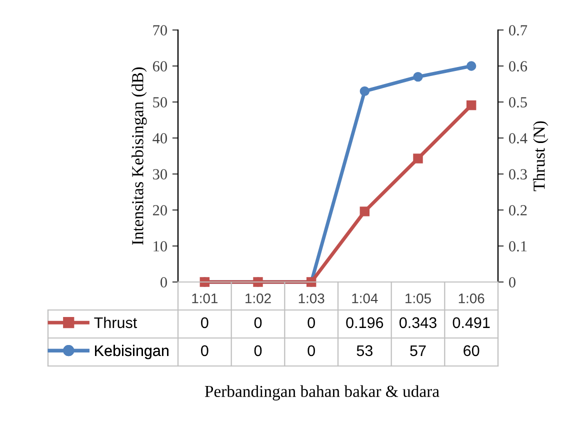 This screenshot has height=424, width=585. Describe the element at coordinates (540, 156) in the screenshot. I see `y2-axis-title: Thrust (N)` at that location.